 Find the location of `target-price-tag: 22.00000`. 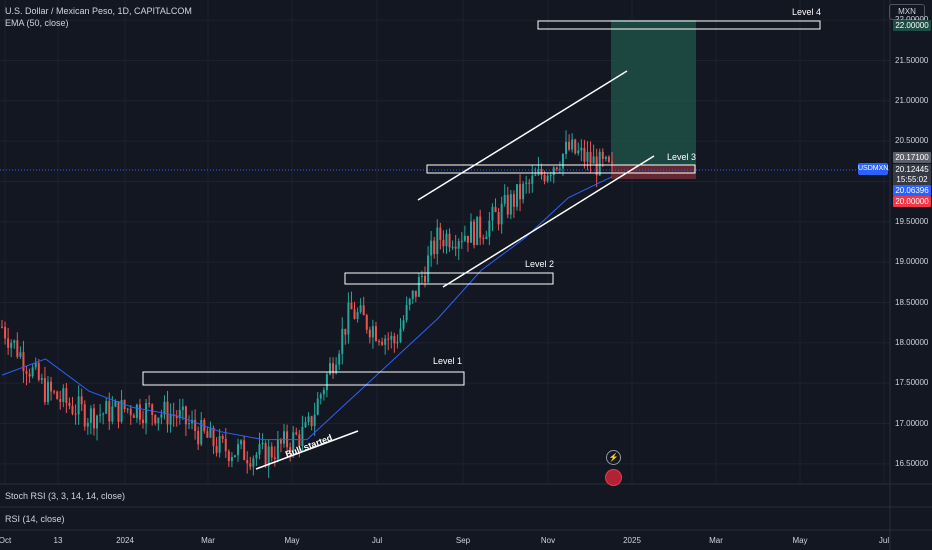

target-price-tag: 22.00000 is located at coordinates (912, 25).